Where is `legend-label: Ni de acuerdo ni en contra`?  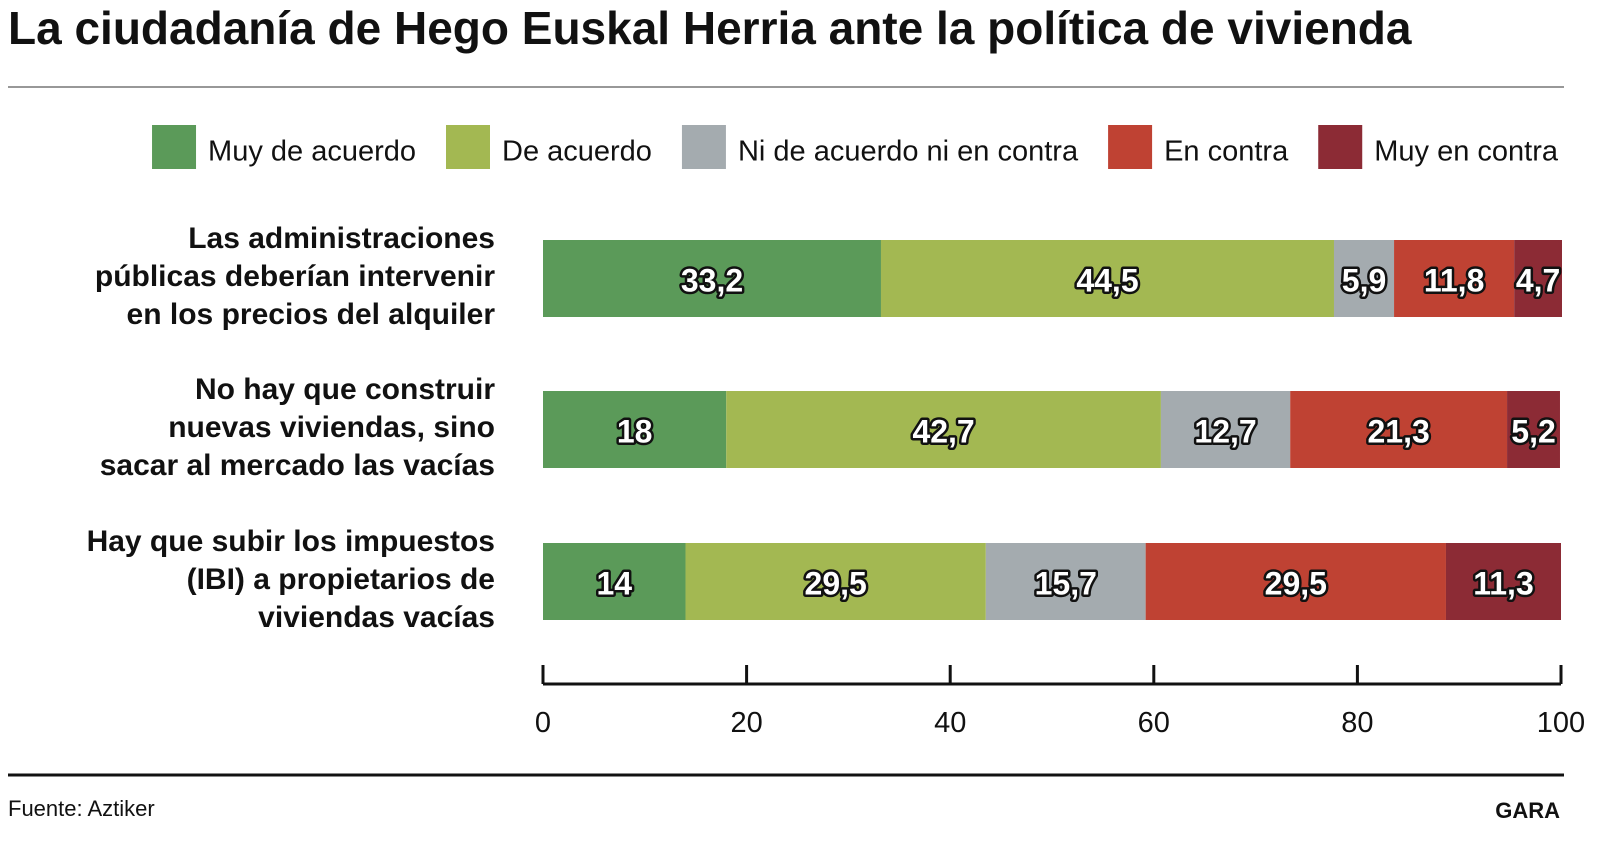
legend-label: Ni de acuerdo ni en contra is located at coordinates (908, 152).